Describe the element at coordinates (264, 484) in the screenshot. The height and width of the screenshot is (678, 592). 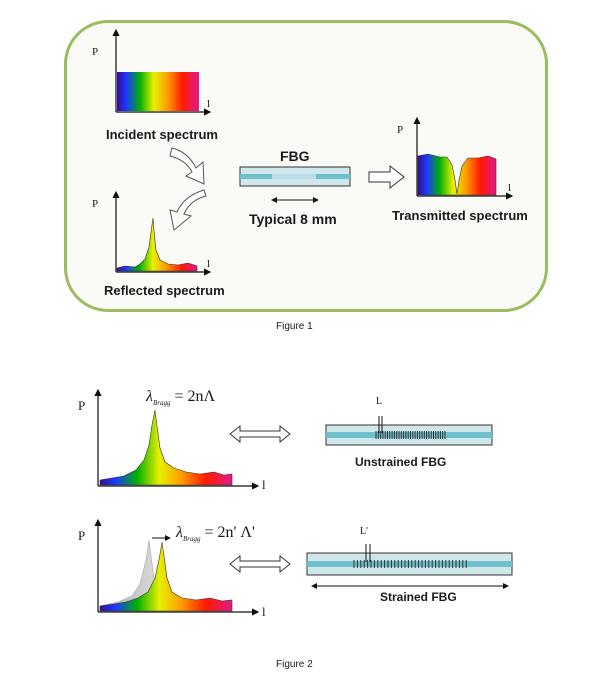
I see `unstrained-x-axis-label: l` at that location.